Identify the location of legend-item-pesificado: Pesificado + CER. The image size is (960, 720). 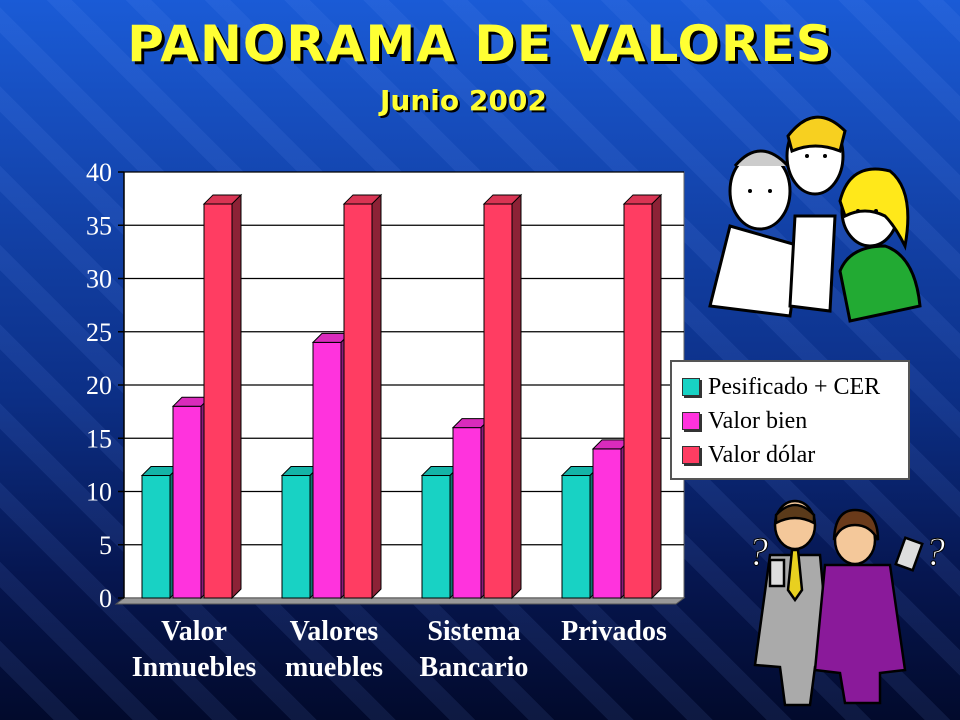
(790, 387).